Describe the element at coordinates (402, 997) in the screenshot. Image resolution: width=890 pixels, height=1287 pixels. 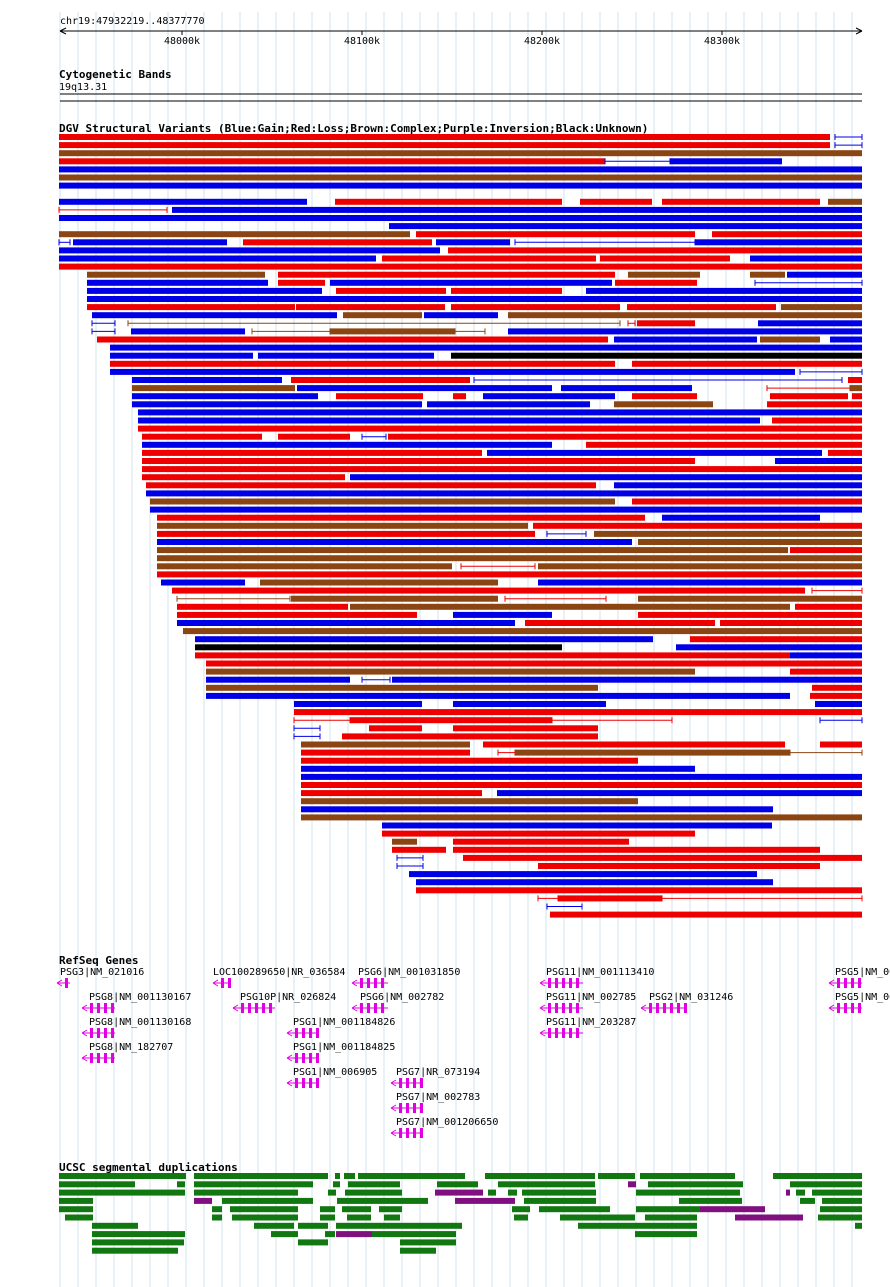
I see `refseq-gene-label: PSG6|NM_002782` at that location.